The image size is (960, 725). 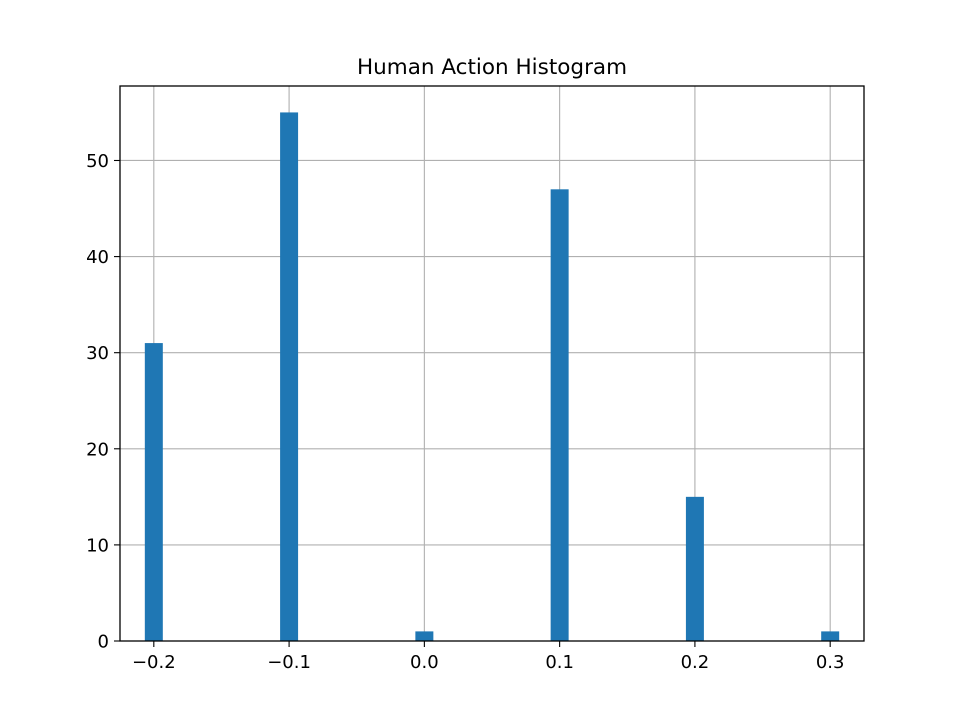 What do you see at coordinates (289, 662) in the screenshot?
I see `x-tick-label: −0.1` at bounding box center [289, 662].